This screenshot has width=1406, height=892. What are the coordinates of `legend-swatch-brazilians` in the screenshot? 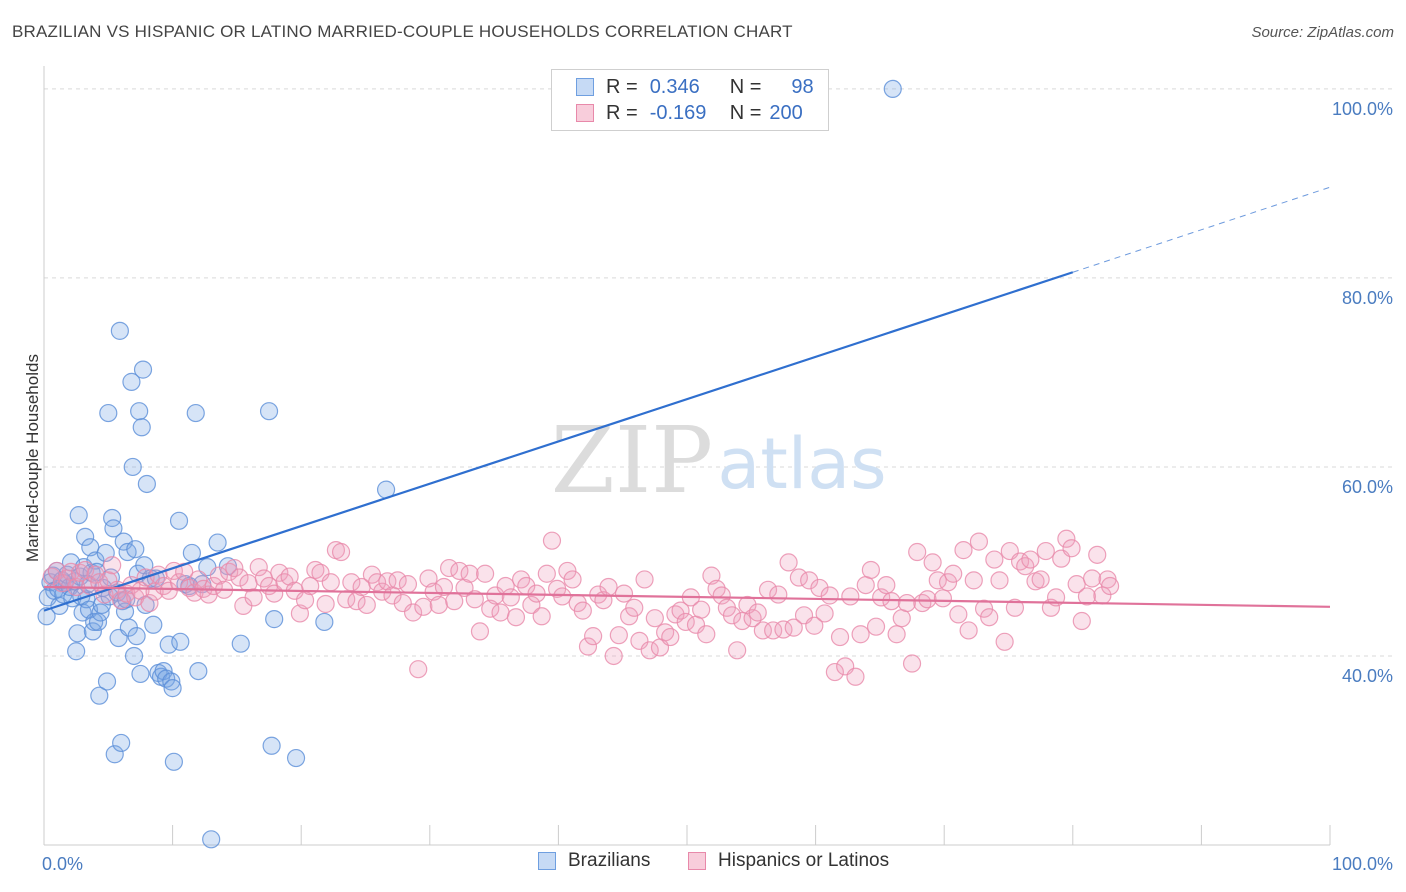 It's located at (585, 87).